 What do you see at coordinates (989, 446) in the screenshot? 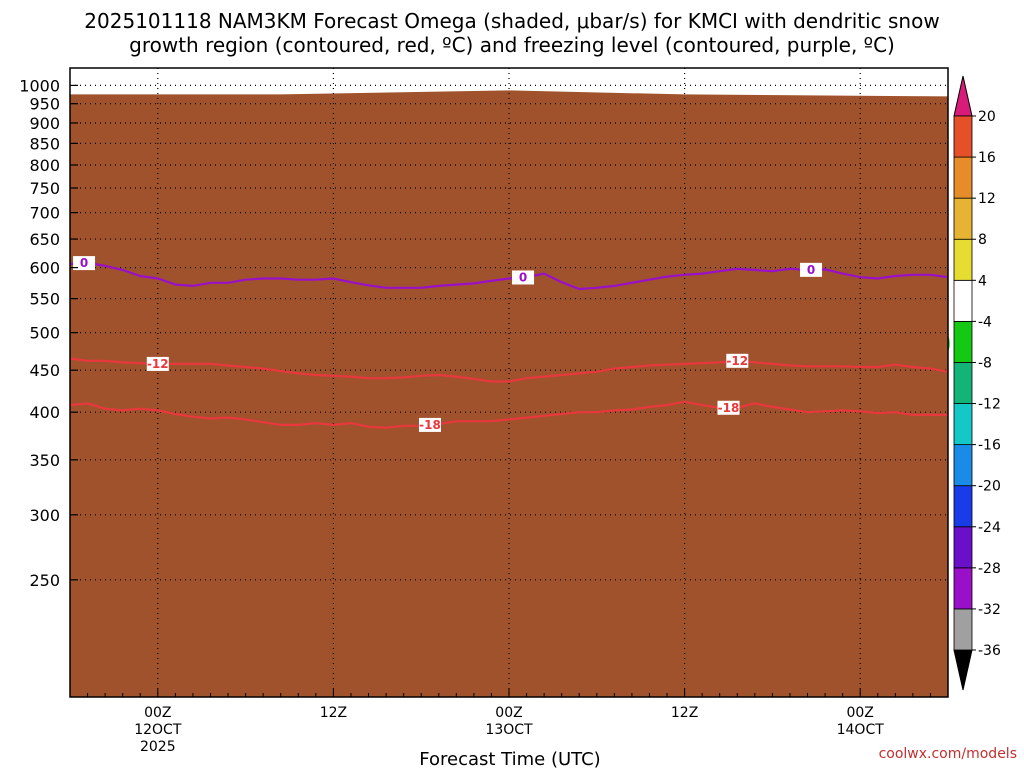
I see `colorbar-label: -16` at bounding box center [989, 446].